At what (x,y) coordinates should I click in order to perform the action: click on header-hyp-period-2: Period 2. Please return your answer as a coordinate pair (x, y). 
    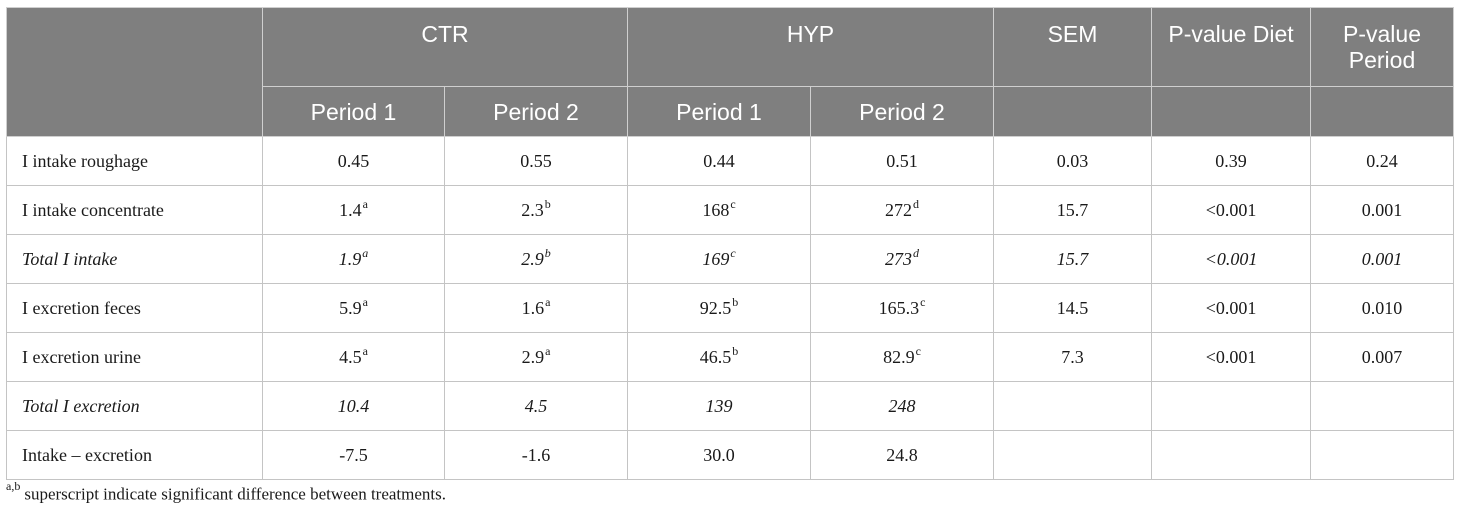
    Looking at the image, I should click on (902, 111).